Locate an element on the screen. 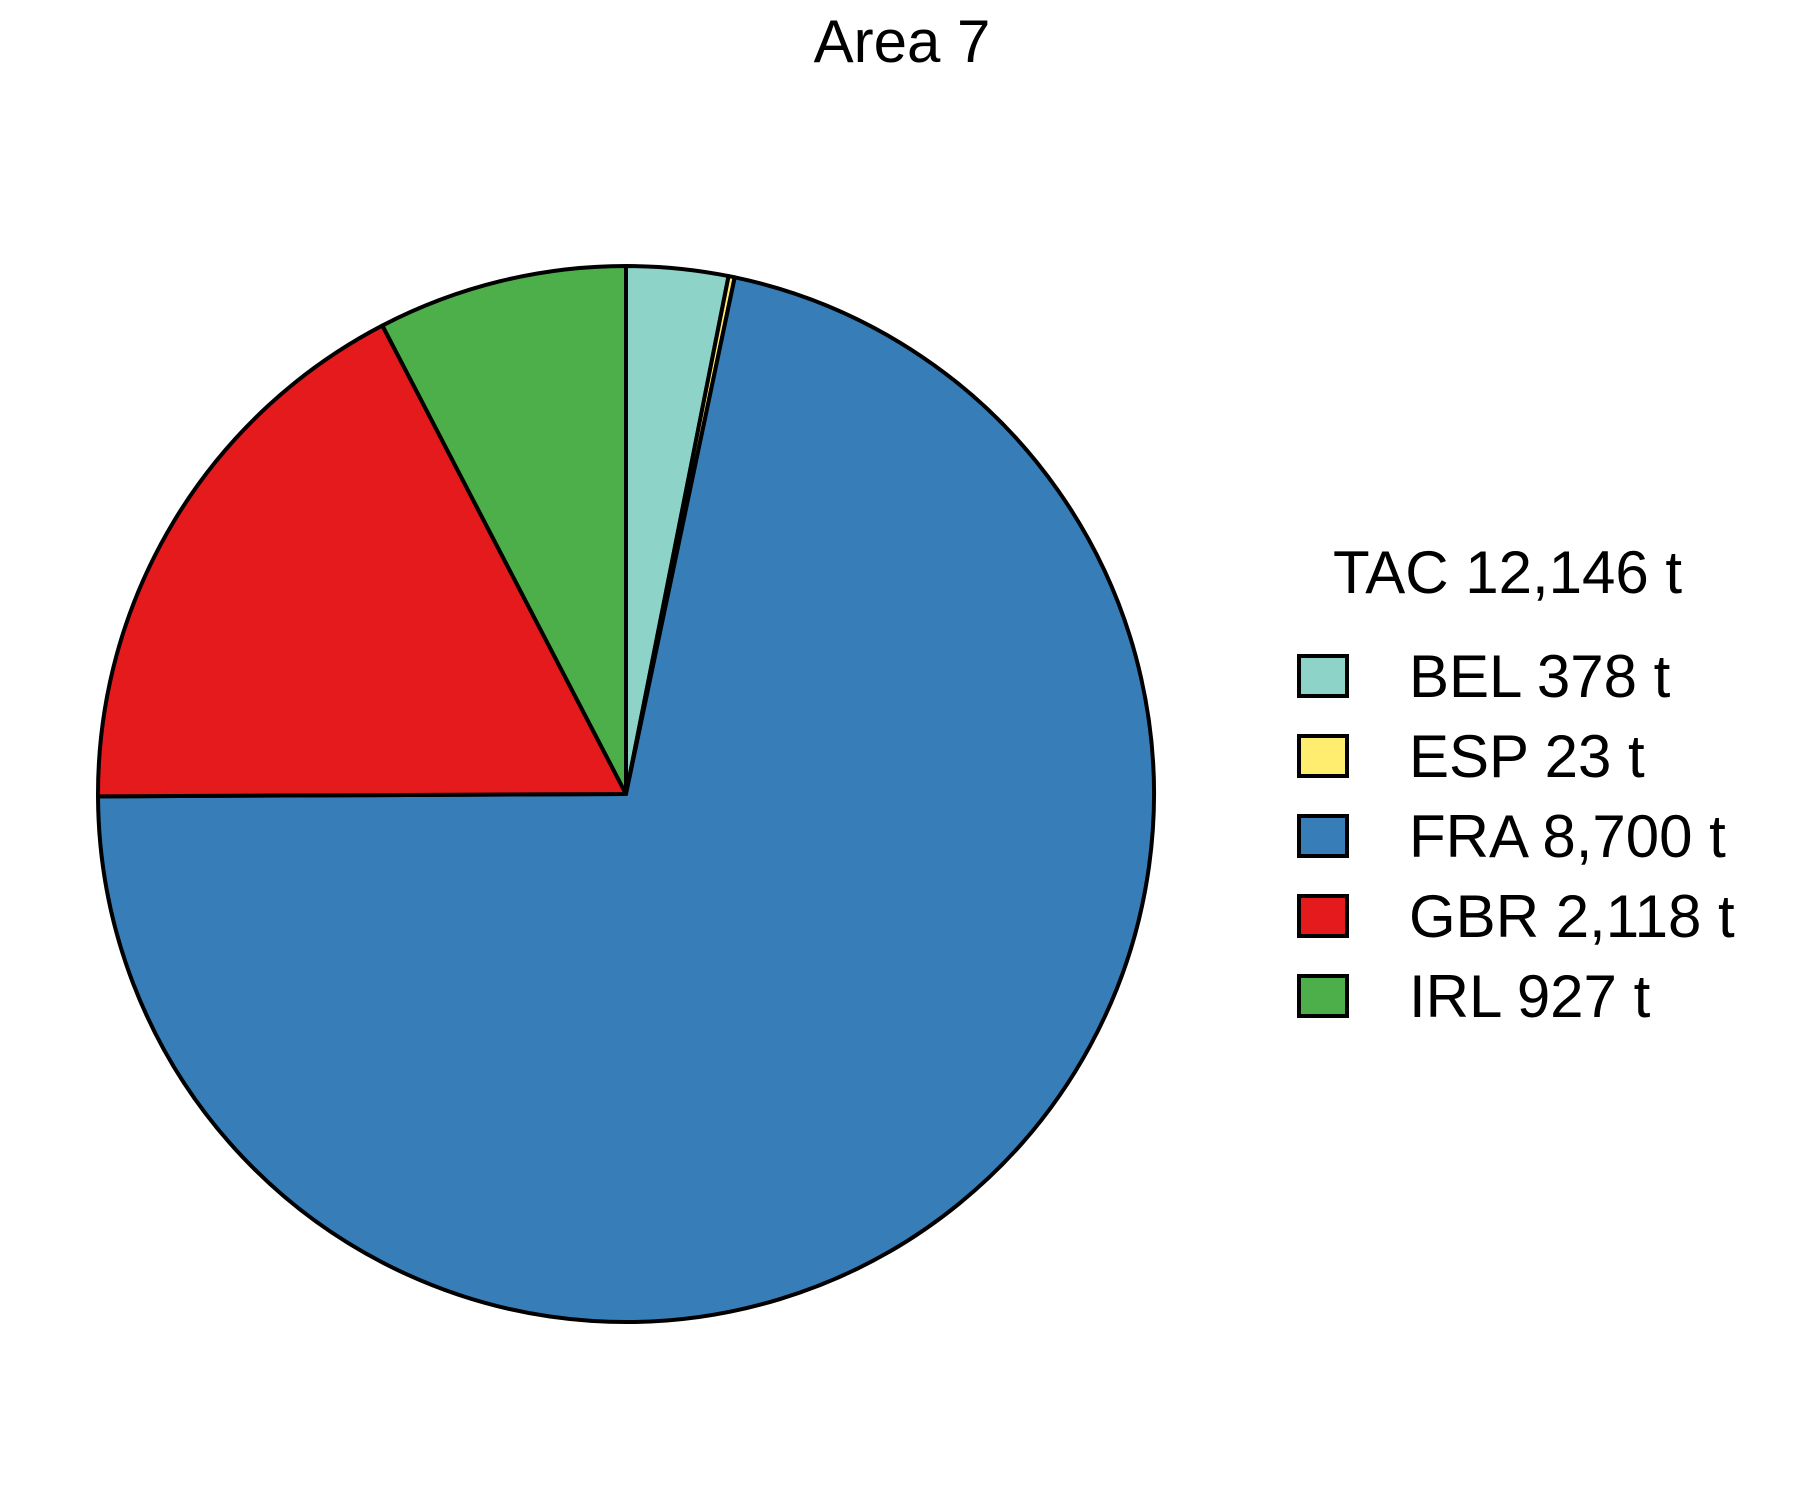 The height and width of the screenshot is (1505, 1800). legend-swatch-irl is located at coordinates (1323, 996).